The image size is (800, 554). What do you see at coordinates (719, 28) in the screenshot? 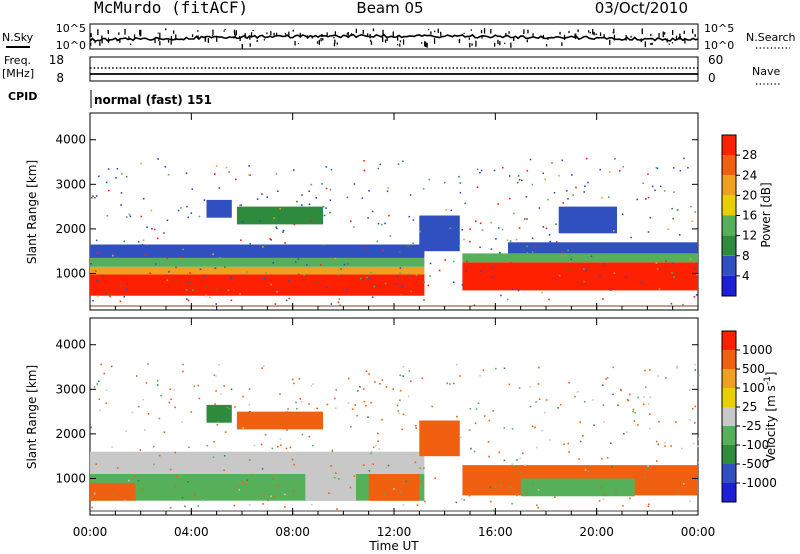
I see `noise-tick-right-high: 10^5` at bounding box center [719, 28].